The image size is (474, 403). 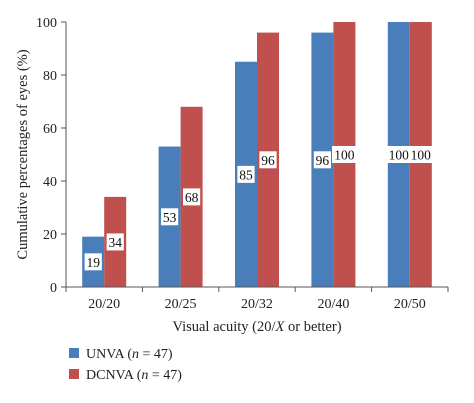 I want to click on y-tick-label-60: 60, so click(x=50, y=129).